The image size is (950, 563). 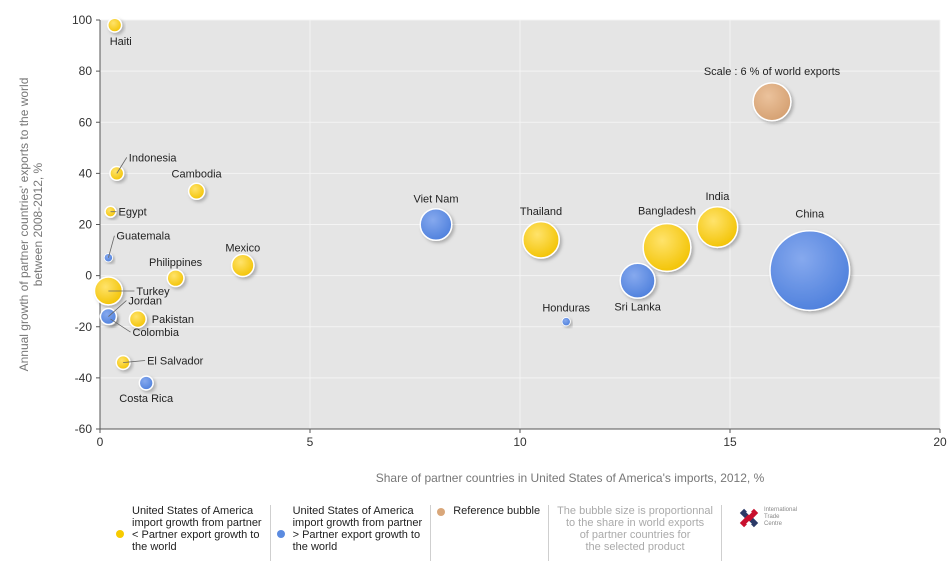 What do you see at coordinates (497, 511) in the screenshot?
I see `legend-label: Reference bubble` at bounding box center [497, 511].